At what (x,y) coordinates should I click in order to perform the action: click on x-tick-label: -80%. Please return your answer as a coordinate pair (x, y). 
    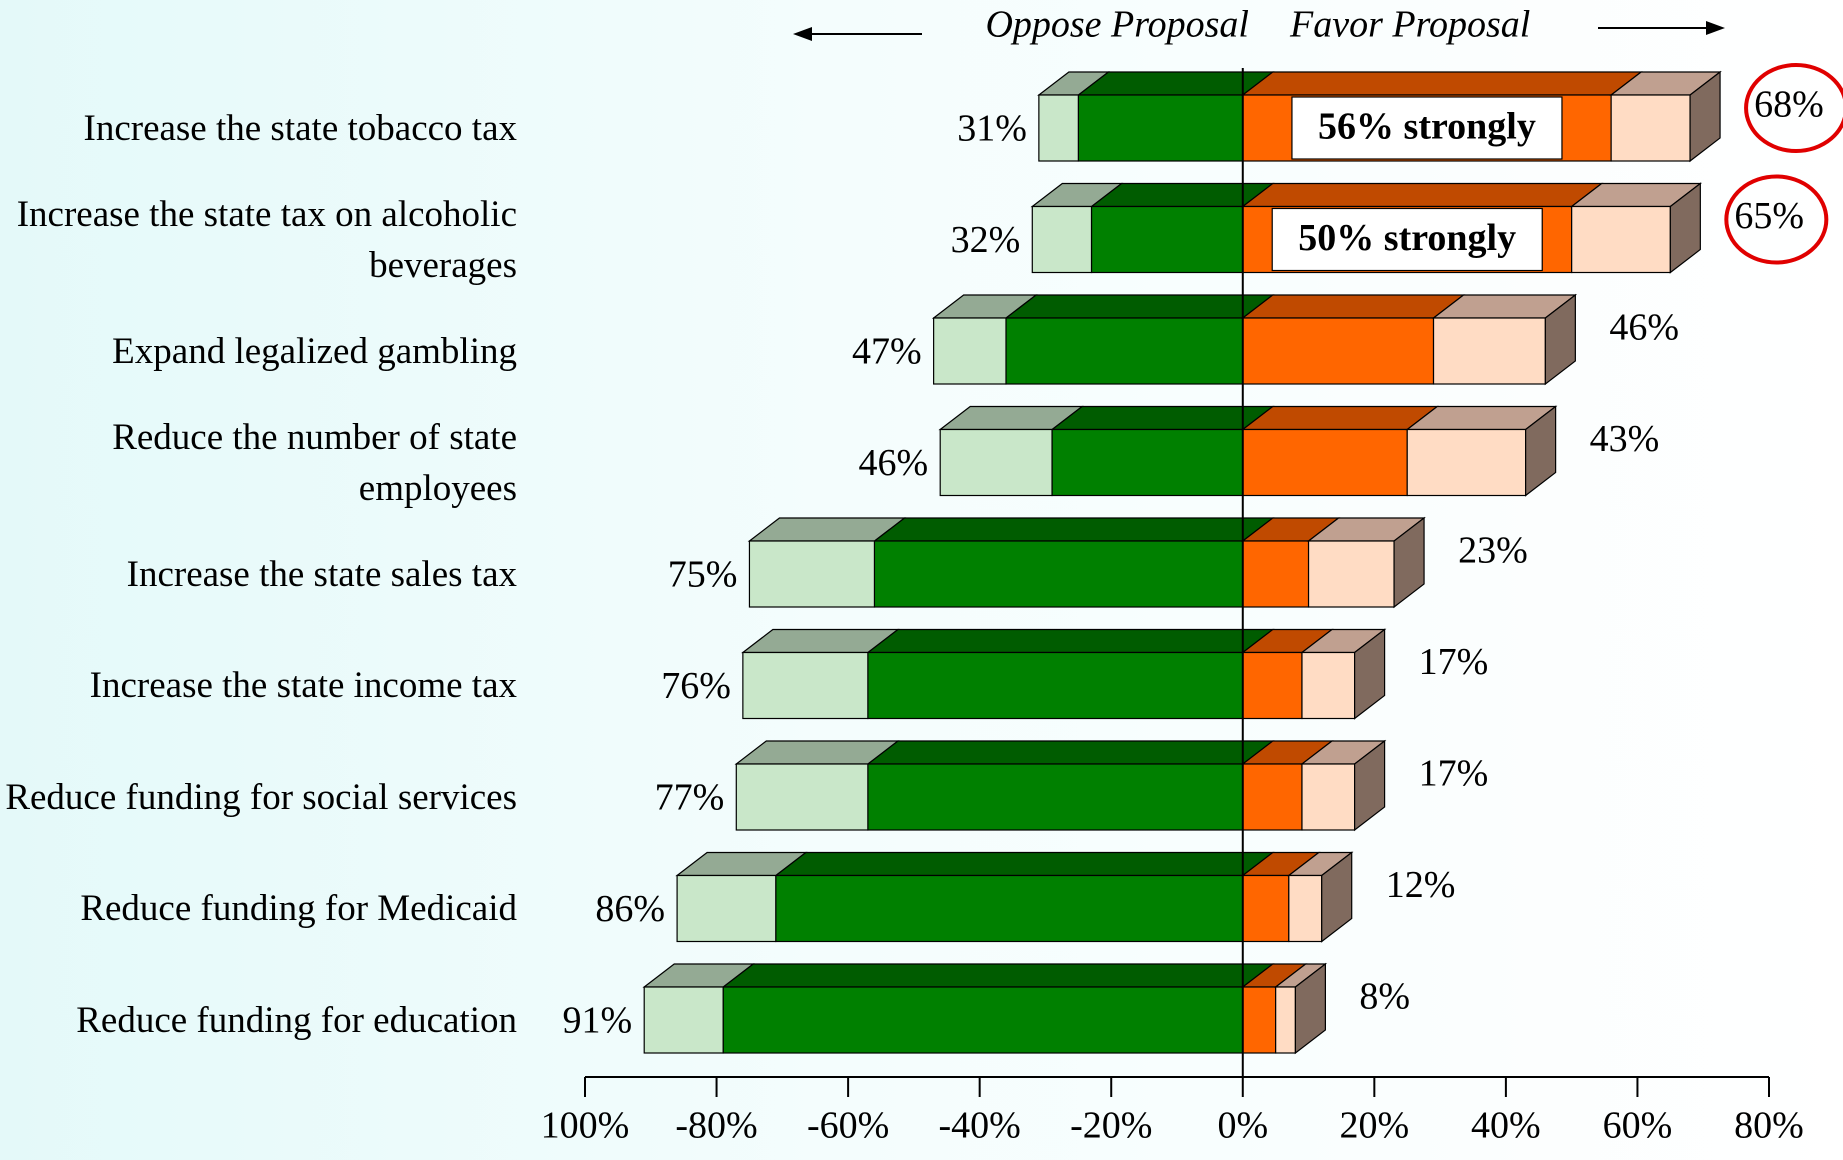
    Looking at the image, I should click on (716, 1126).